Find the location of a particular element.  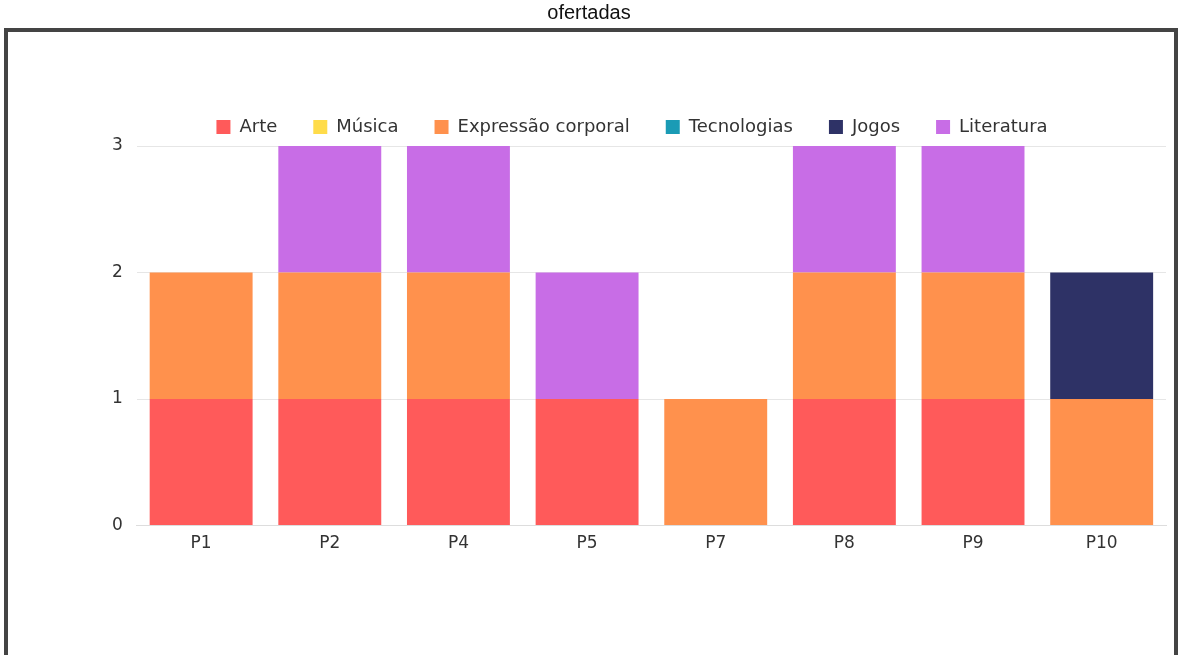

legend-label: Expressão corporal is located at coordinates (543, 125).